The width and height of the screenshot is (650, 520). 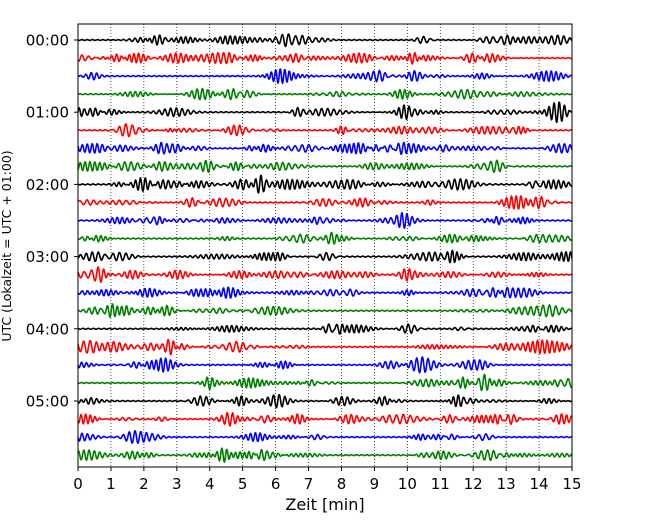 I want to click on y-tick-label: 05:00, so click(x=47, y=402).